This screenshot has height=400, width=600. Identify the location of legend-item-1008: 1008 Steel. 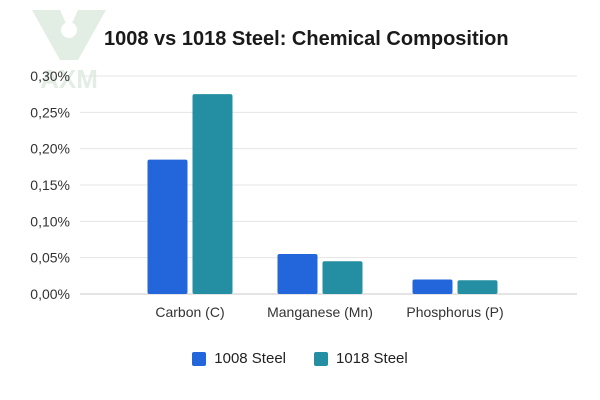
(239, 358).